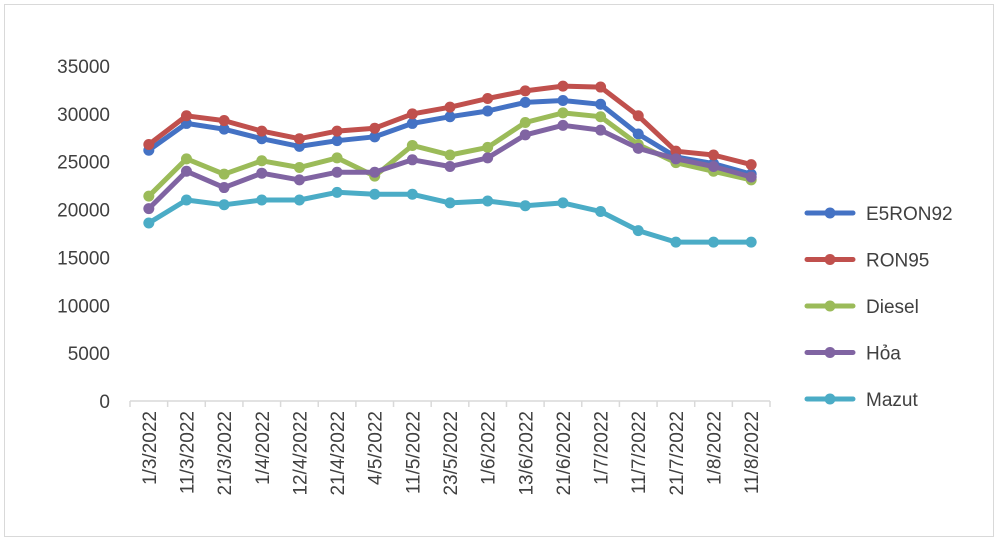 Image resolution: width=1000 pixels, height=543 pixels. What do you see at coordinates (376, 448) in the screenshot?
I see `x-tick-label: 4/5/2022` at bounding box center [376, 448].